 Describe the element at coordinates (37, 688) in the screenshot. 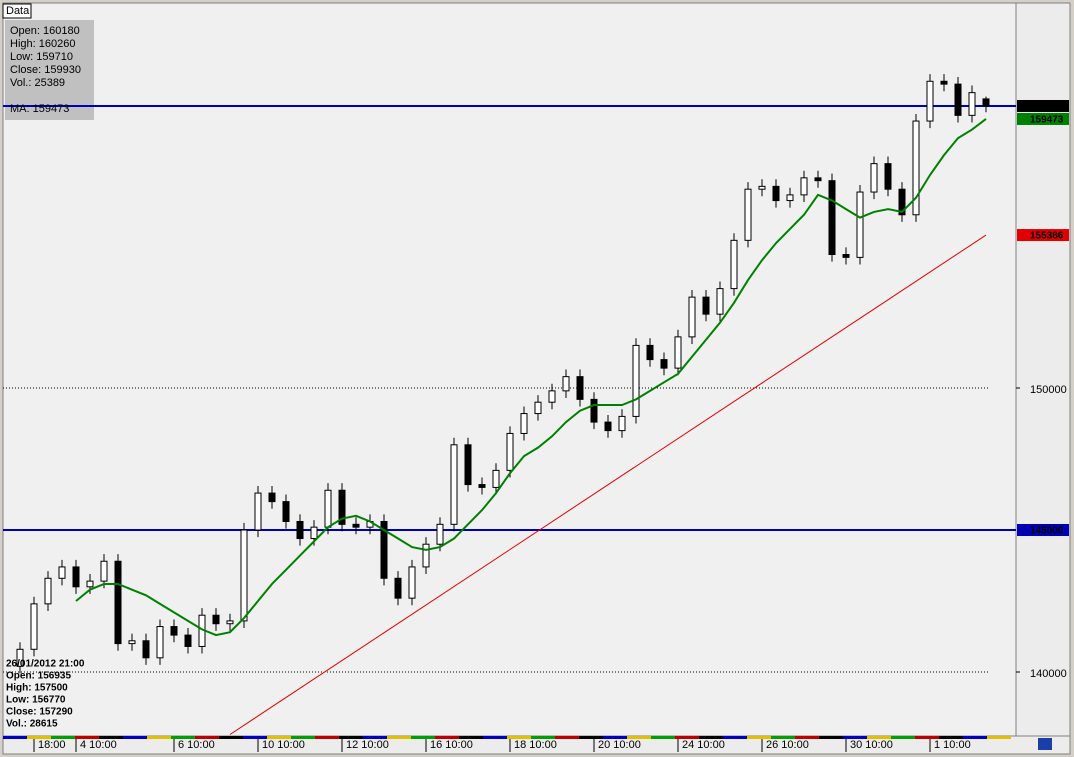

I see `bar-info-text: High: 157500` at that location.